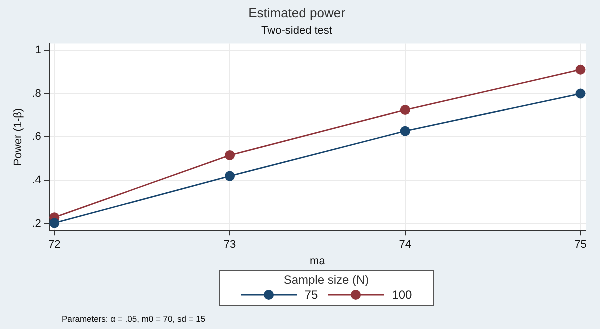 This screenshot has height=329, width=600. I want to click on x-tick-label: 75, so click(580, 245).